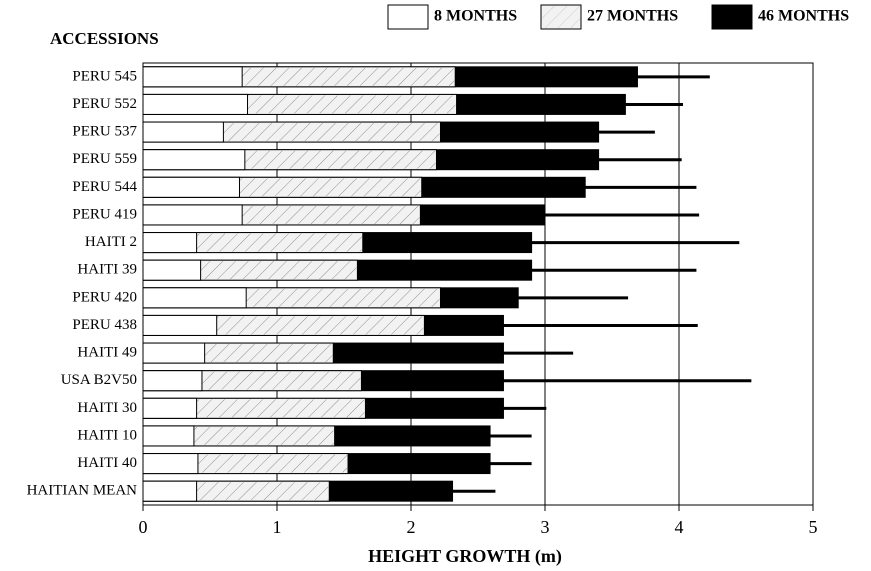 This screenshot has width=871, height=571. What do you see at coordinates (82, 491) in the screenshot?
I see `y-tick-label: HAITIAN MEAN` at bounding box center [82, 491].